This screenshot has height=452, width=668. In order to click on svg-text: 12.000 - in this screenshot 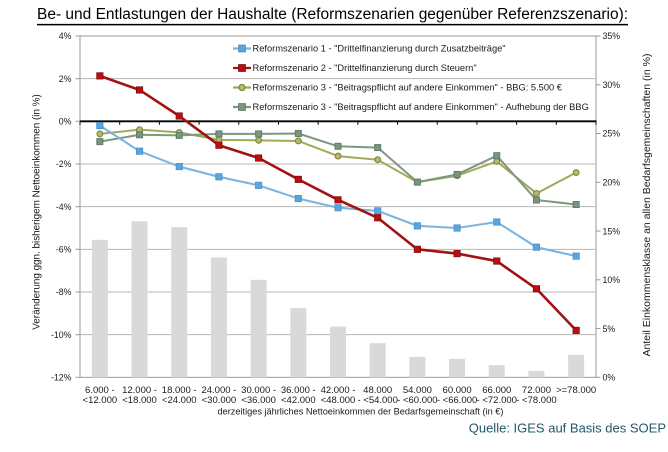, I will do `click(139, 390)`.